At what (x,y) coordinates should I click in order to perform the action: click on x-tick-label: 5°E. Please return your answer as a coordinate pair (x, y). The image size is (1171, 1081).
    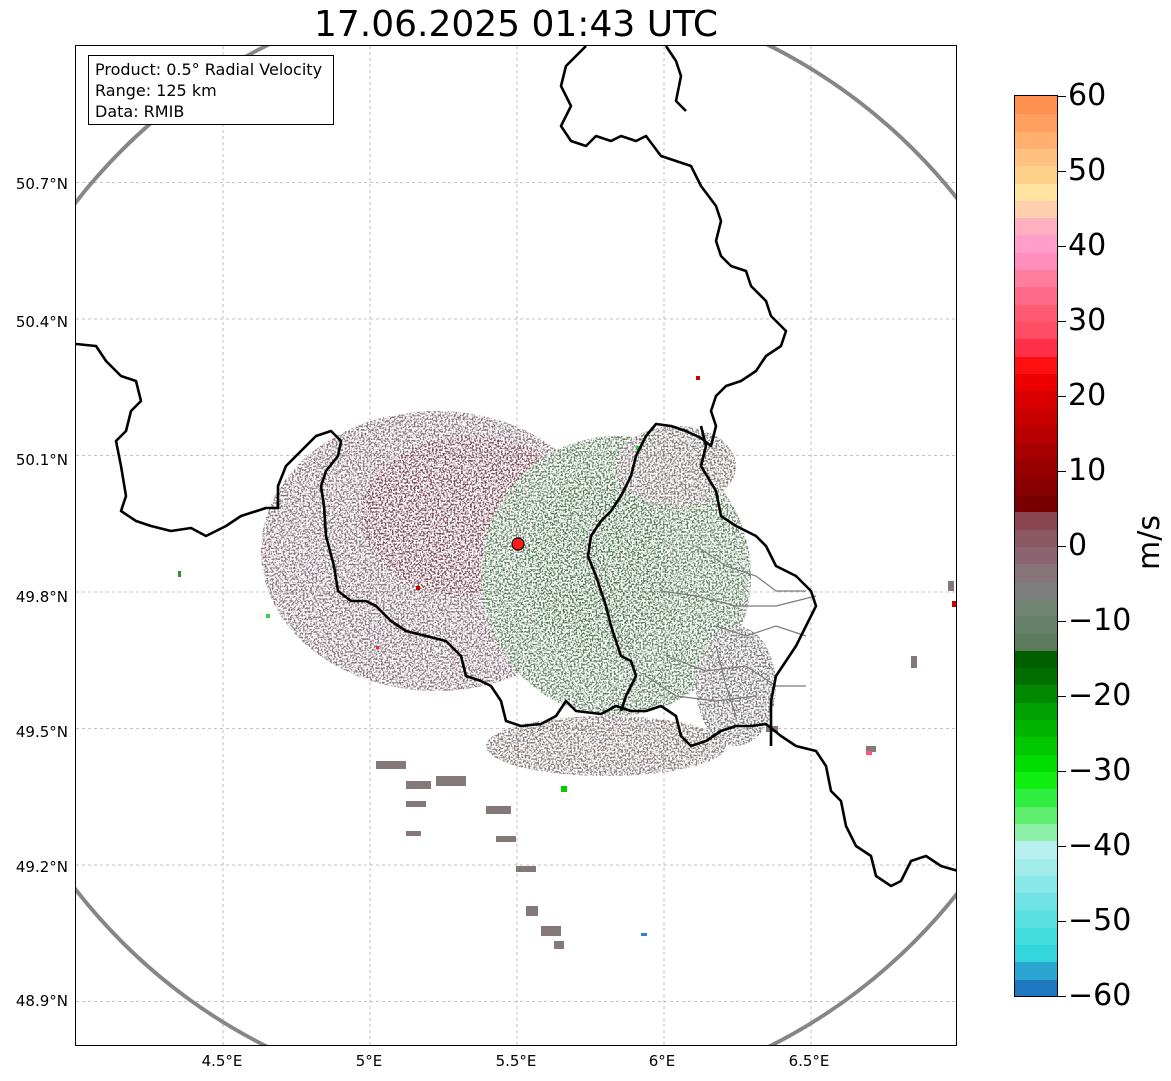
    Looking at the image, I should click on (369, 1061).